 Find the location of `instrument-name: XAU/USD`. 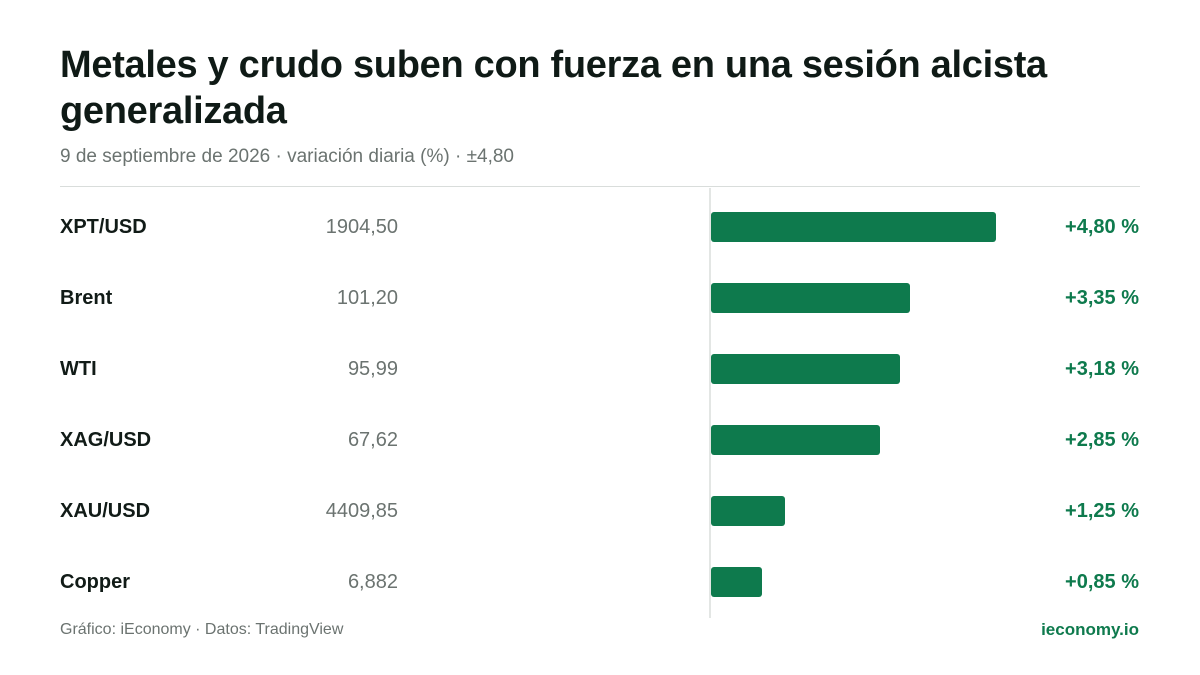

instrument-name: XAU/USD is located at coordinates (105, 511).